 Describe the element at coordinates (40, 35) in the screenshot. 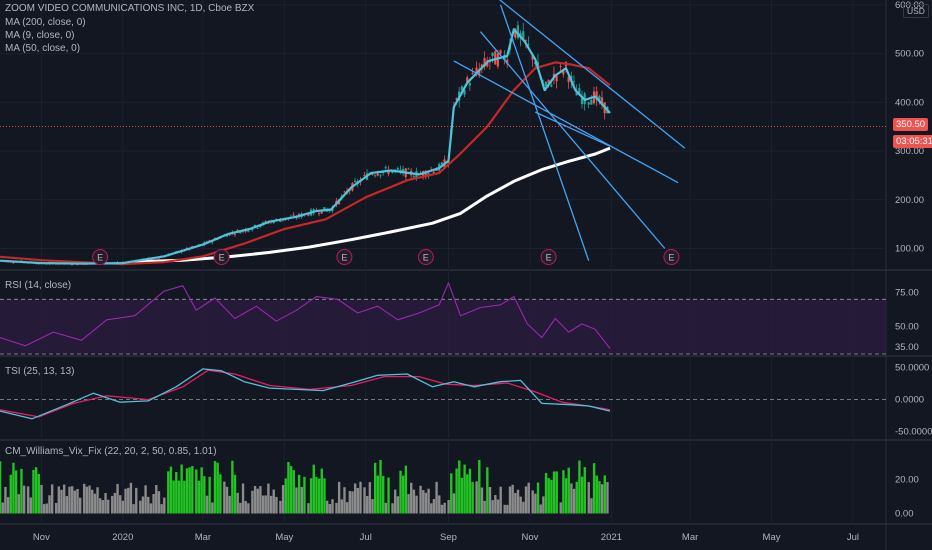

I see `ma9-legend: MA (9, close, 0)` at that location.